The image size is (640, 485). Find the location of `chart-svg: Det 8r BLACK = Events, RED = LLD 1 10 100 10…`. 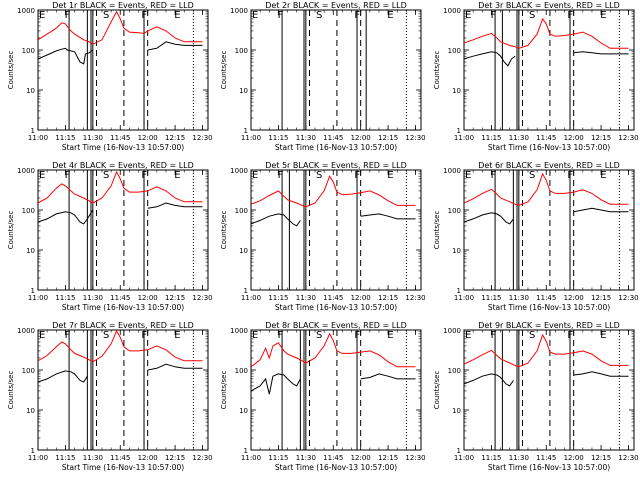

chart-svg: Det 8r BLACK = Events, RED = LLD 1 10 100 10… is located at coordinates (323, 396).